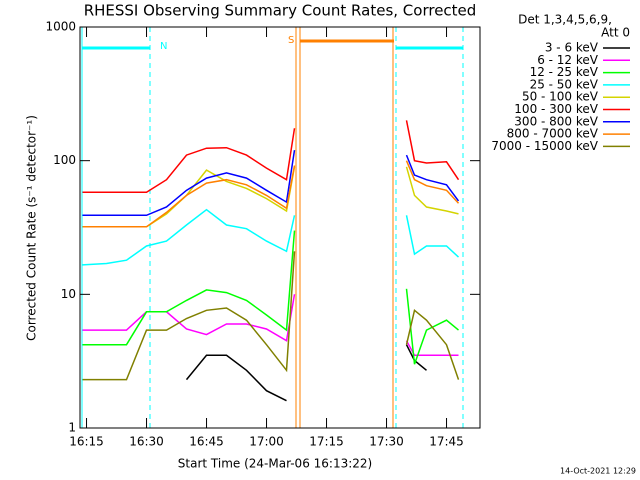 Image resolution: width=640 pixels, height=480 pixels. What do you see at coordinates (565, 20) in the screenshot?
I see `legend-header: Det 1,3,4,5,6,9,` at bounding box center [565, 20].